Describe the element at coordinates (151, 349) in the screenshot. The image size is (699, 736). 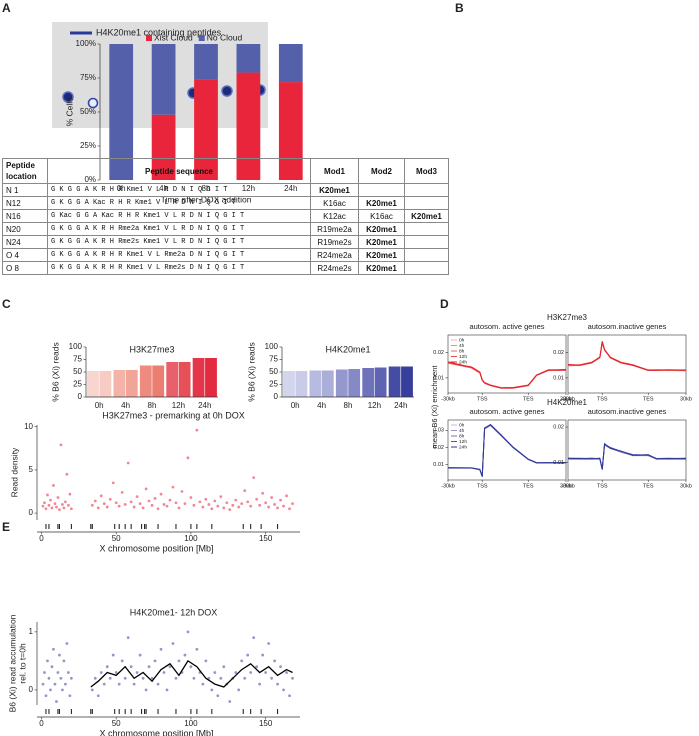
I see `chart-title: H3K27me3` at that location.